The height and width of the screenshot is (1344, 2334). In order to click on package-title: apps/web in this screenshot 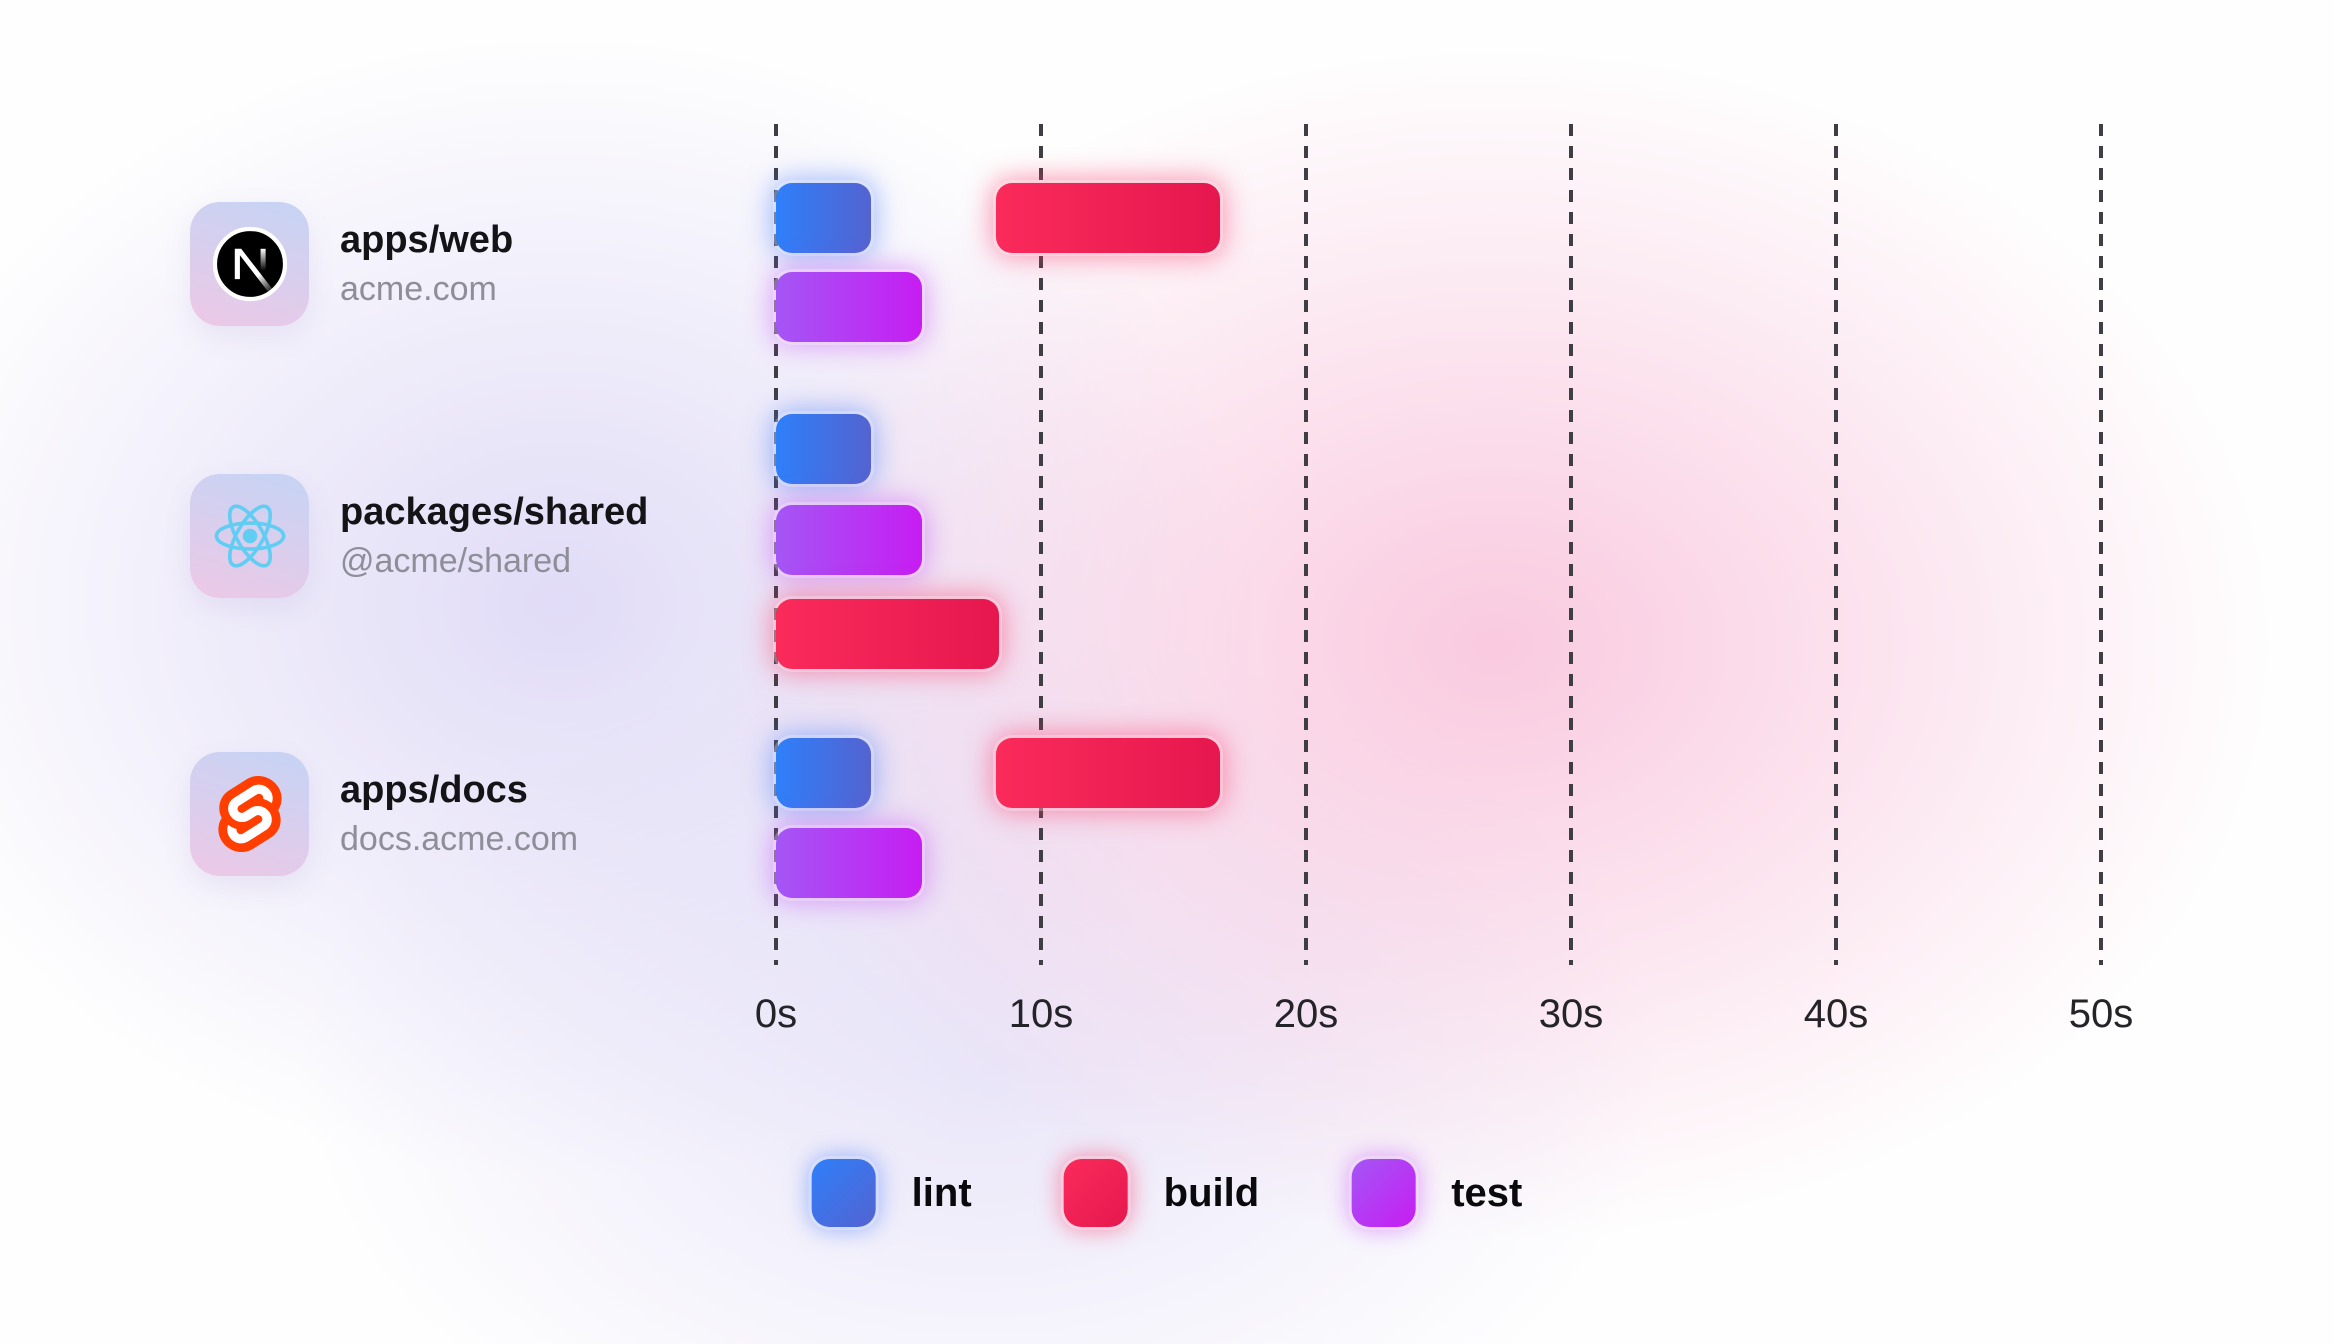, I will do `click(427, 240)`.